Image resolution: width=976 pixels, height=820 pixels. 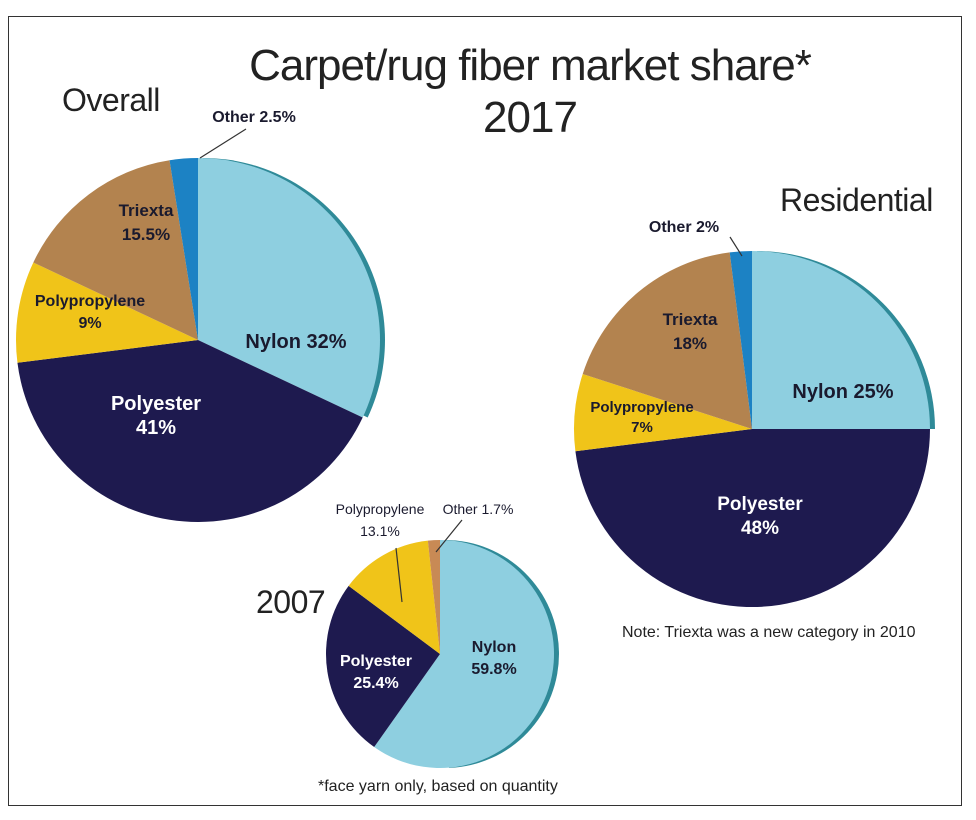 I want to click on slice-label-polyester-2007: Polyester 25.4%, so click(x=376, y=672).